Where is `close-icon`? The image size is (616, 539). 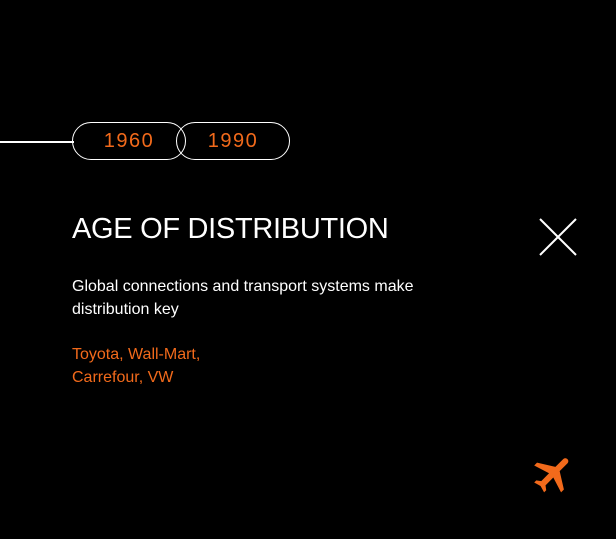
close-icon is located at coordinates (558, 237).